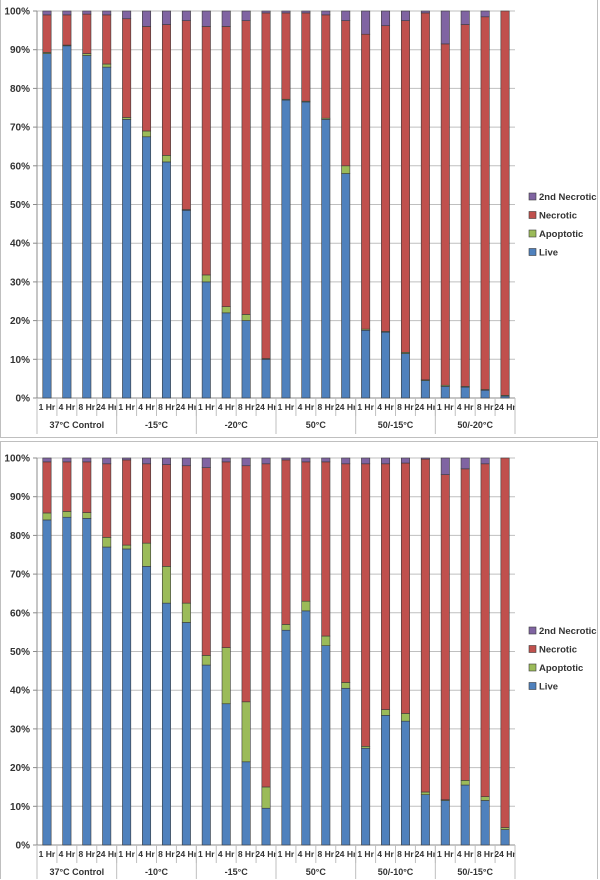 The width and height of the screenshot is (600, 880). Describe the element at coordinates (237, 425) in the screenshot. I see `x-group-label: -20°C` at that location.